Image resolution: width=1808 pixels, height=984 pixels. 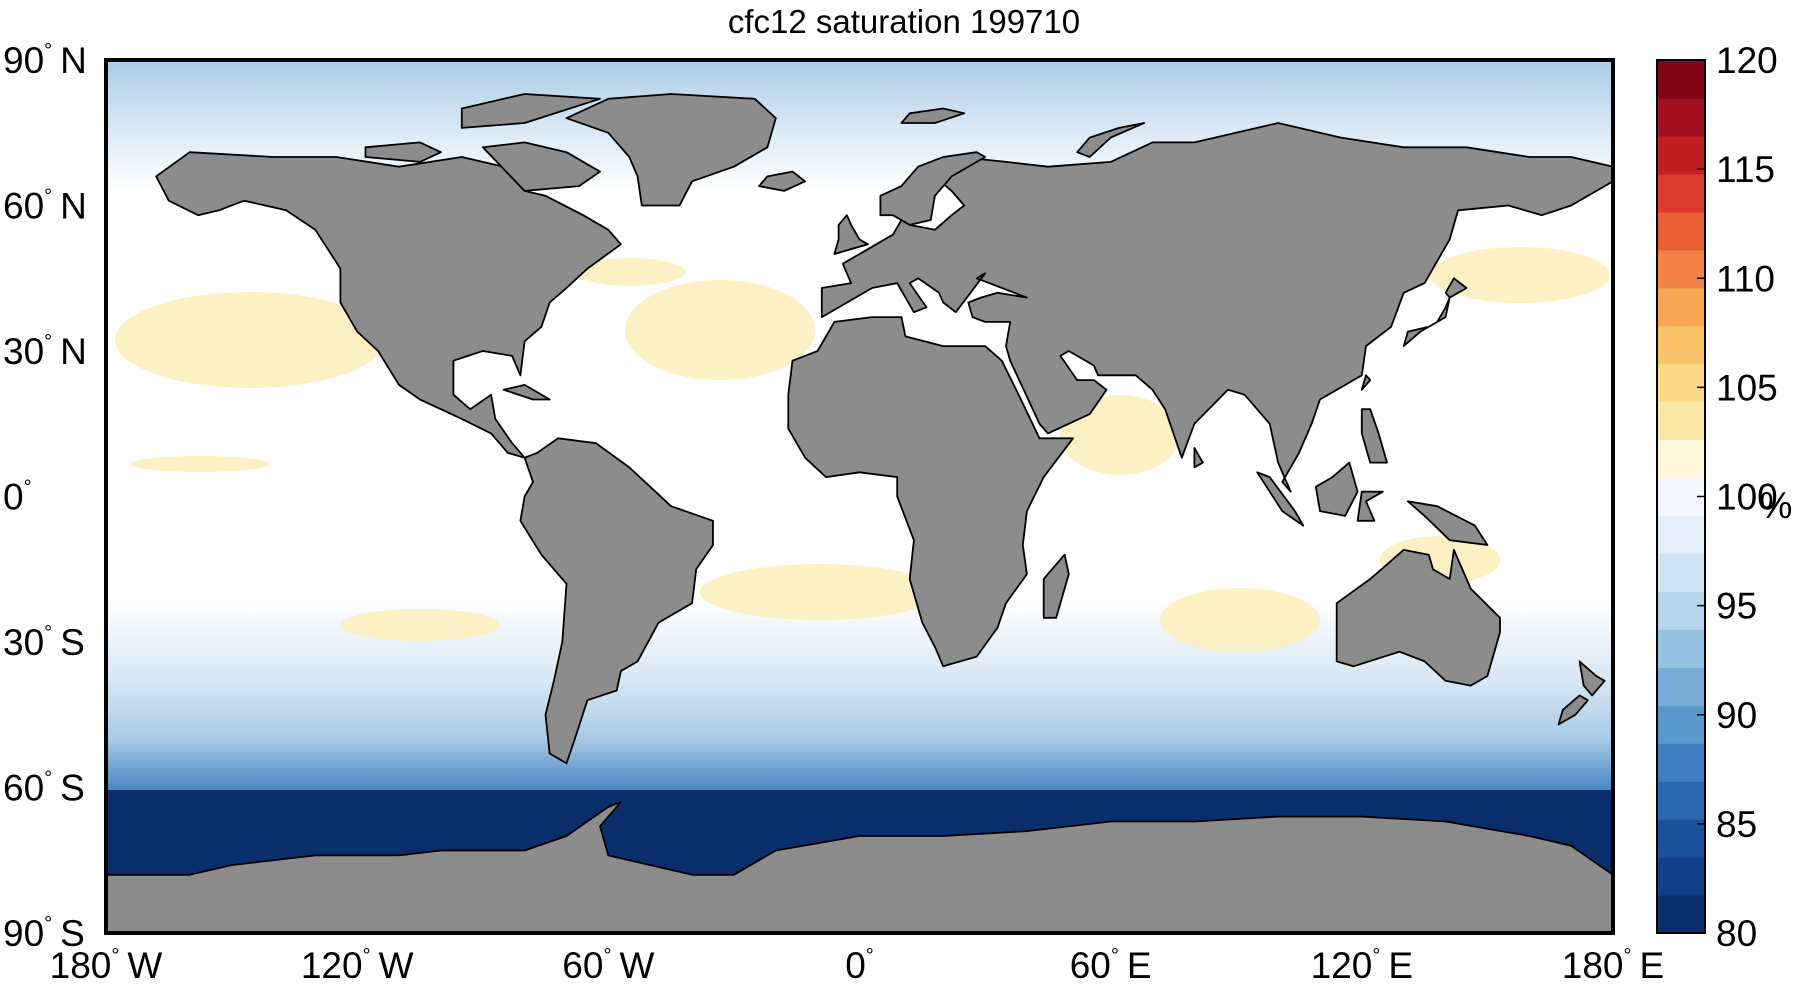 I want to click on land-new-zealand-north, so click(x=1592, y=678).